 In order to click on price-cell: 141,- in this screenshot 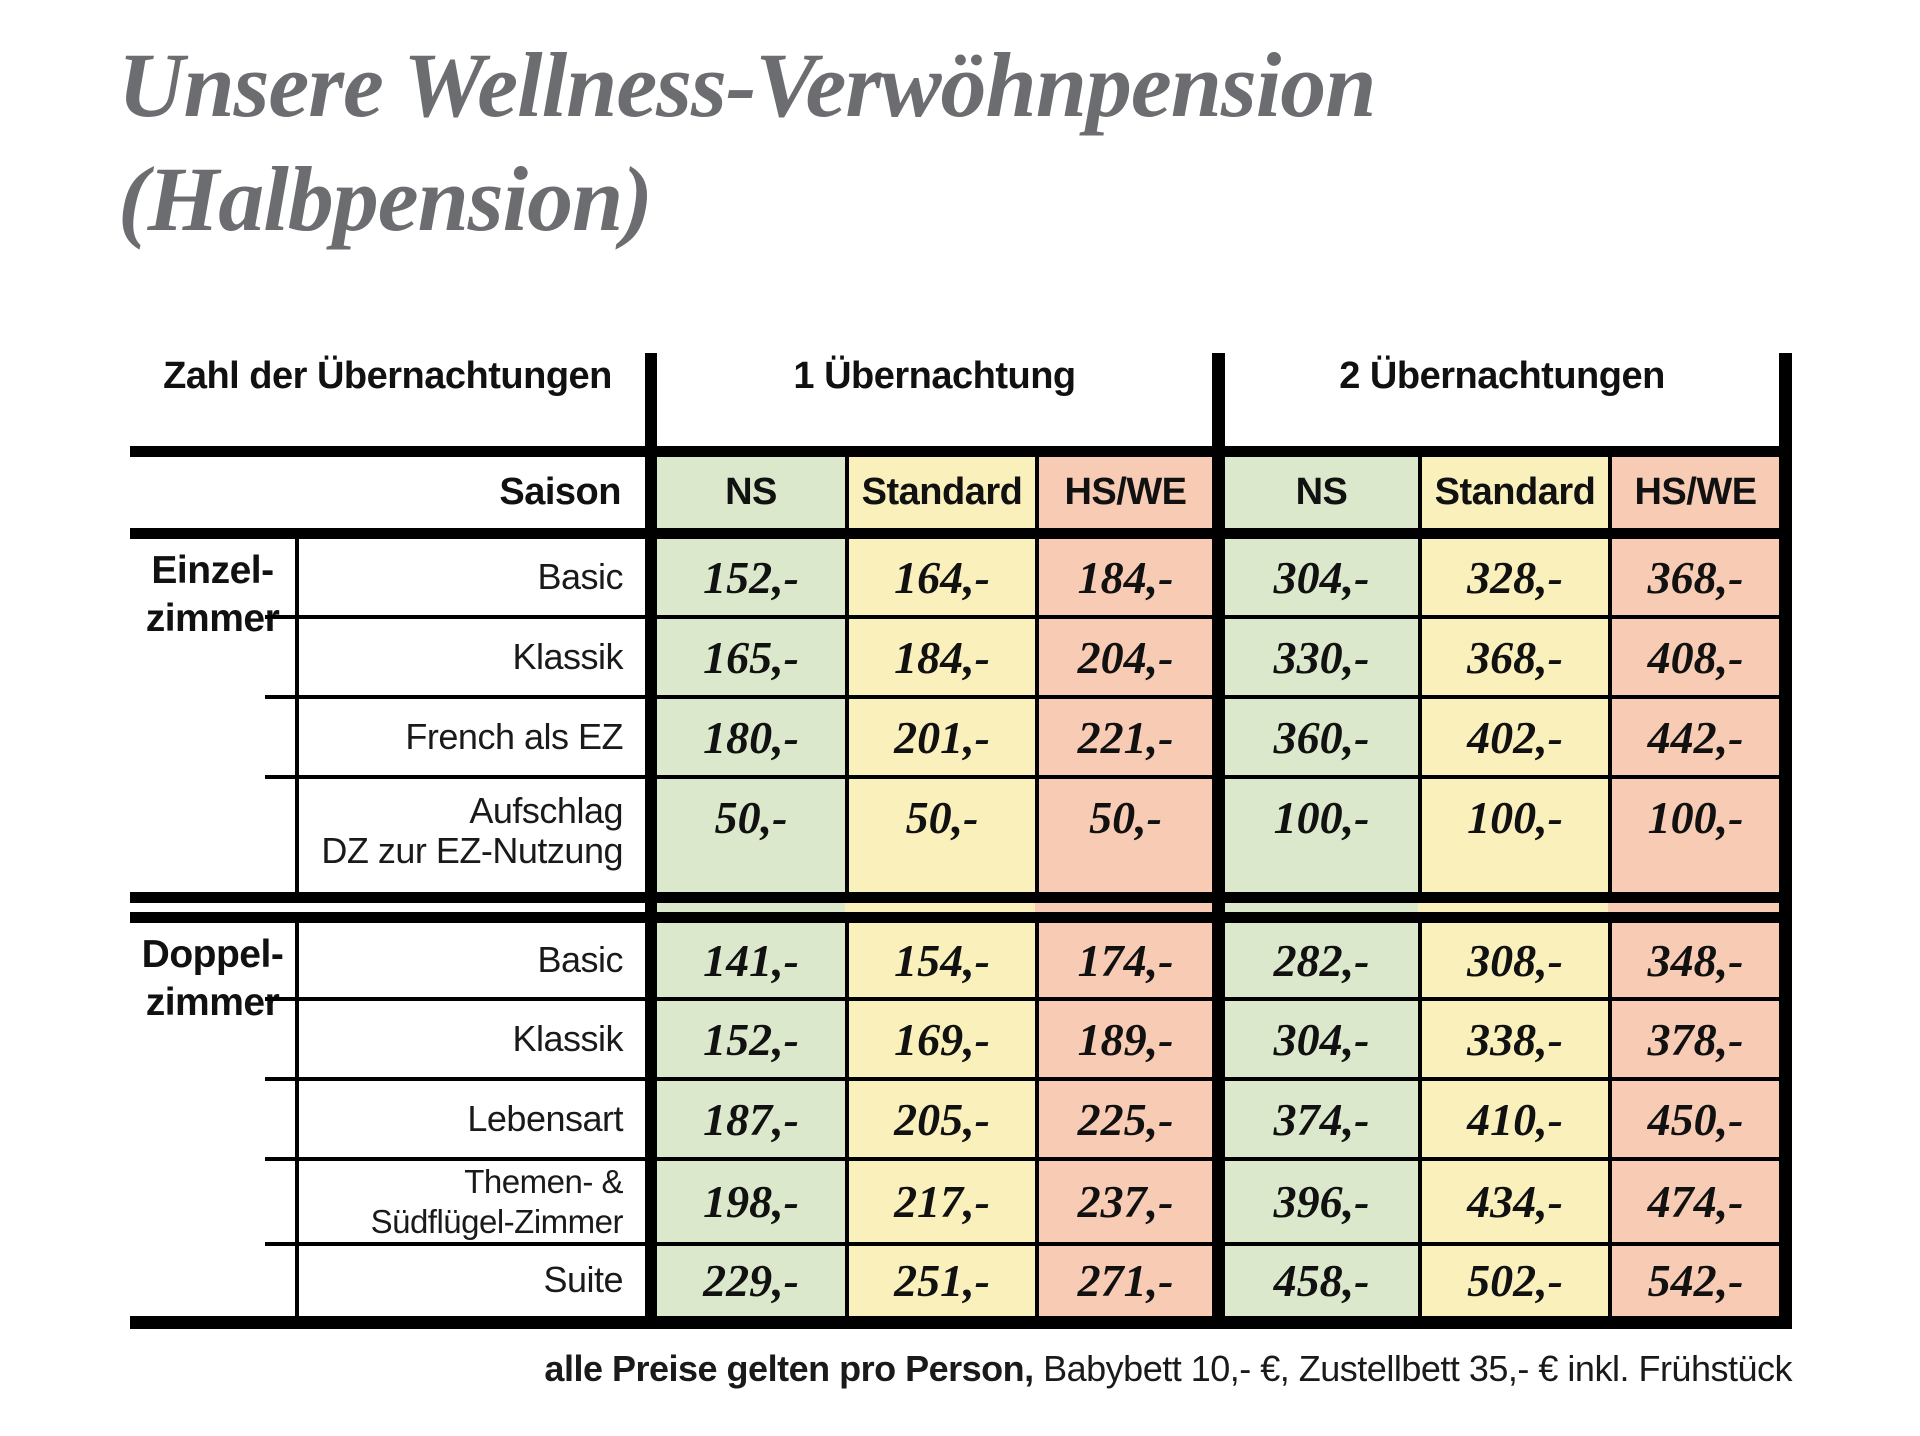, I will do `click(751, 960)`.